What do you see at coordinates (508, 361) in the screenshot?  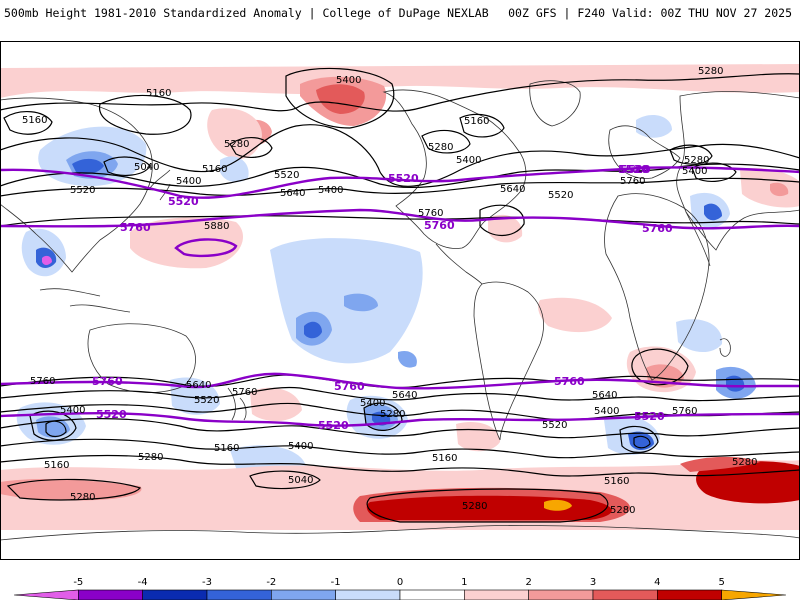 I see `coast-south-america` at bounding box center [508, 361].